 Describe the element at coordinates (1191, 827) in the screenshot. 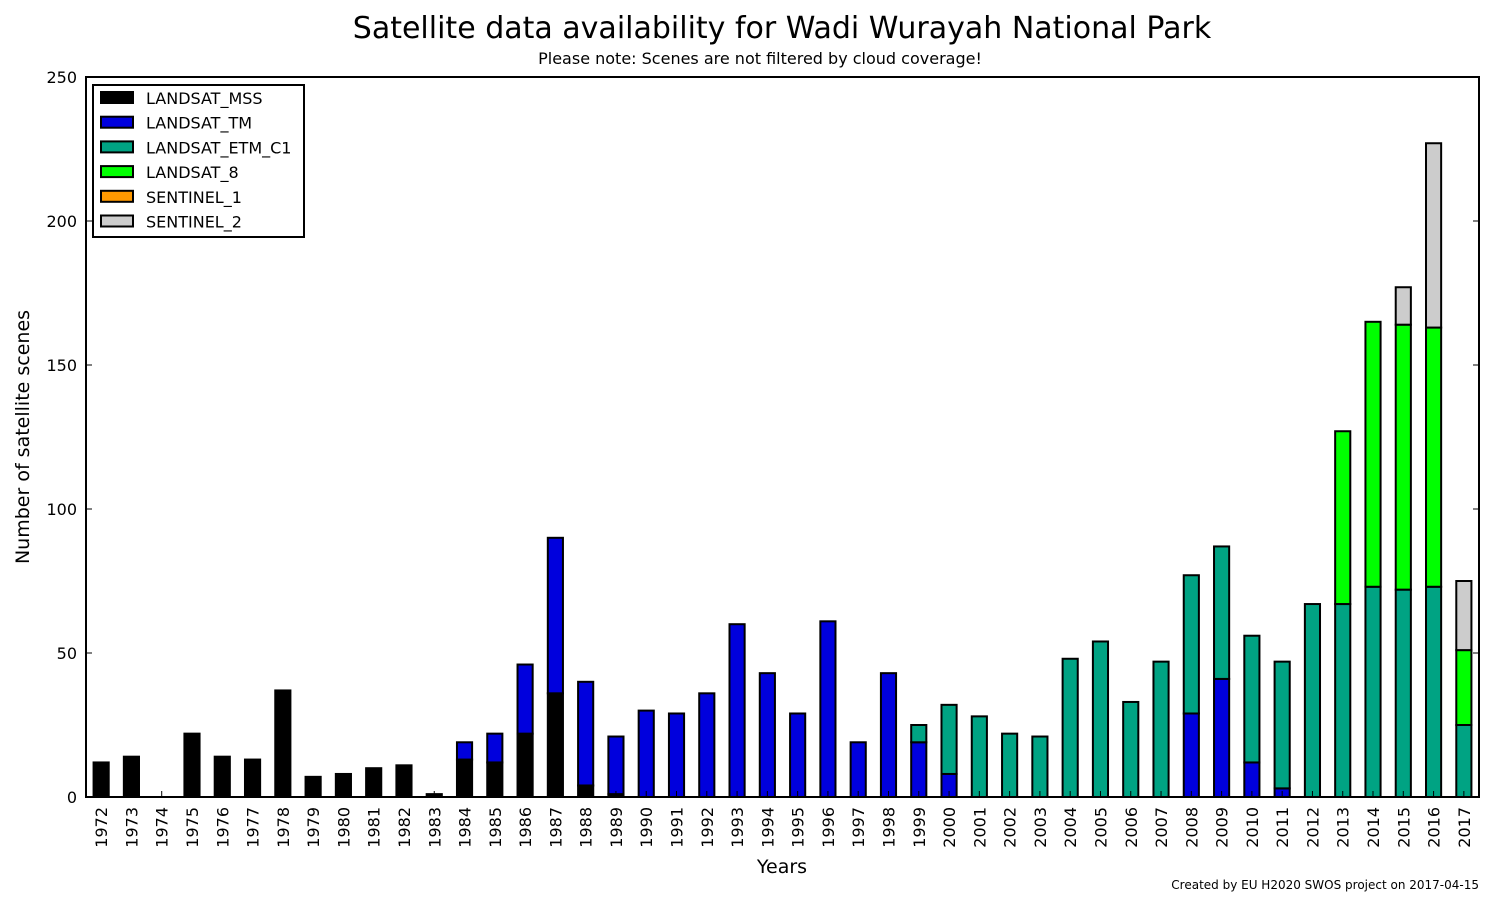

I see `x-tick-label-2008: 2008` at that location.